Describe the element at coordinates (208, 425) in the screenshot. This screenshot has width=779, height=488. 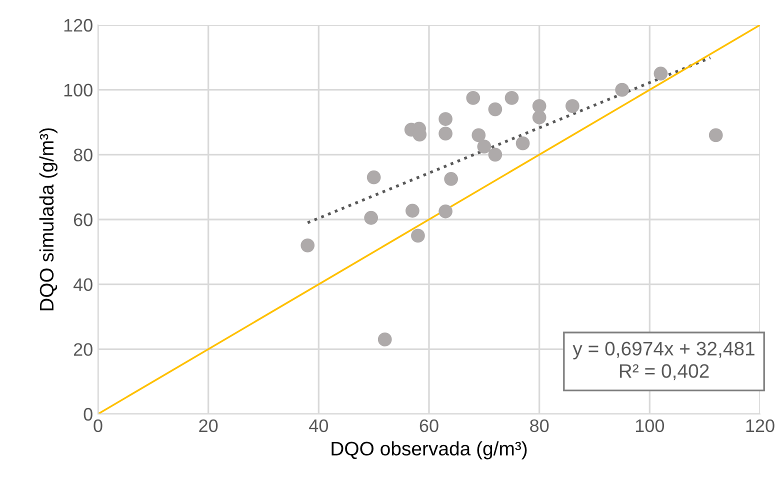
I see `x-tick-label: 20` at that location.